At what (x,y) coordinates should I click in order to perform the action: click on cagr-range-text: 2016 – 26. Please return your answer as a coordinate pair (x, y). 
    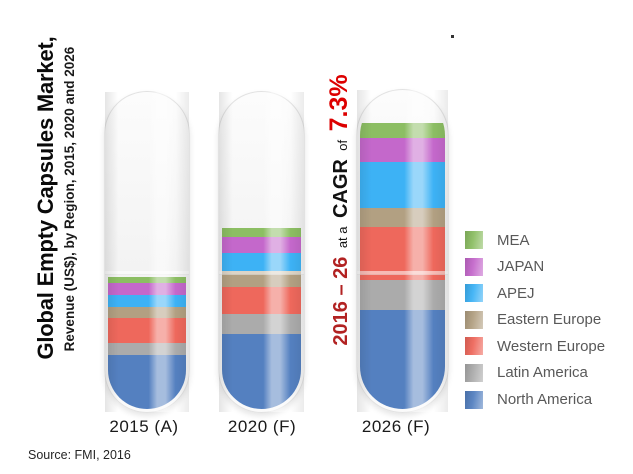
    Looking at the image, I should click on (341, 301).